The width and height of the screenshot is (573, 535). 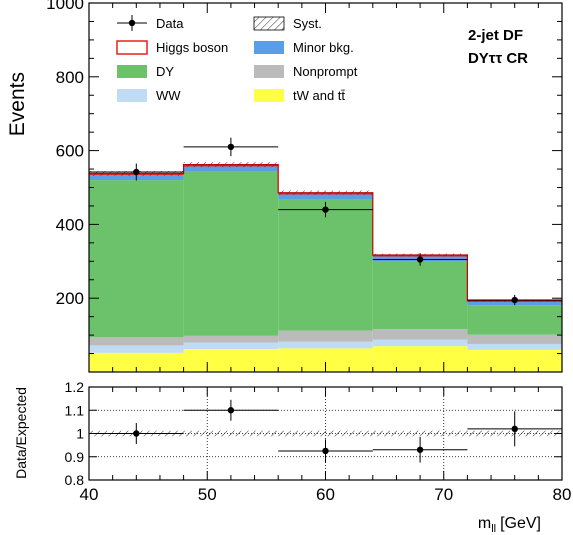 I want to click on ratio-y-axis-label: Data/Expected, so click(x=21, y=433).